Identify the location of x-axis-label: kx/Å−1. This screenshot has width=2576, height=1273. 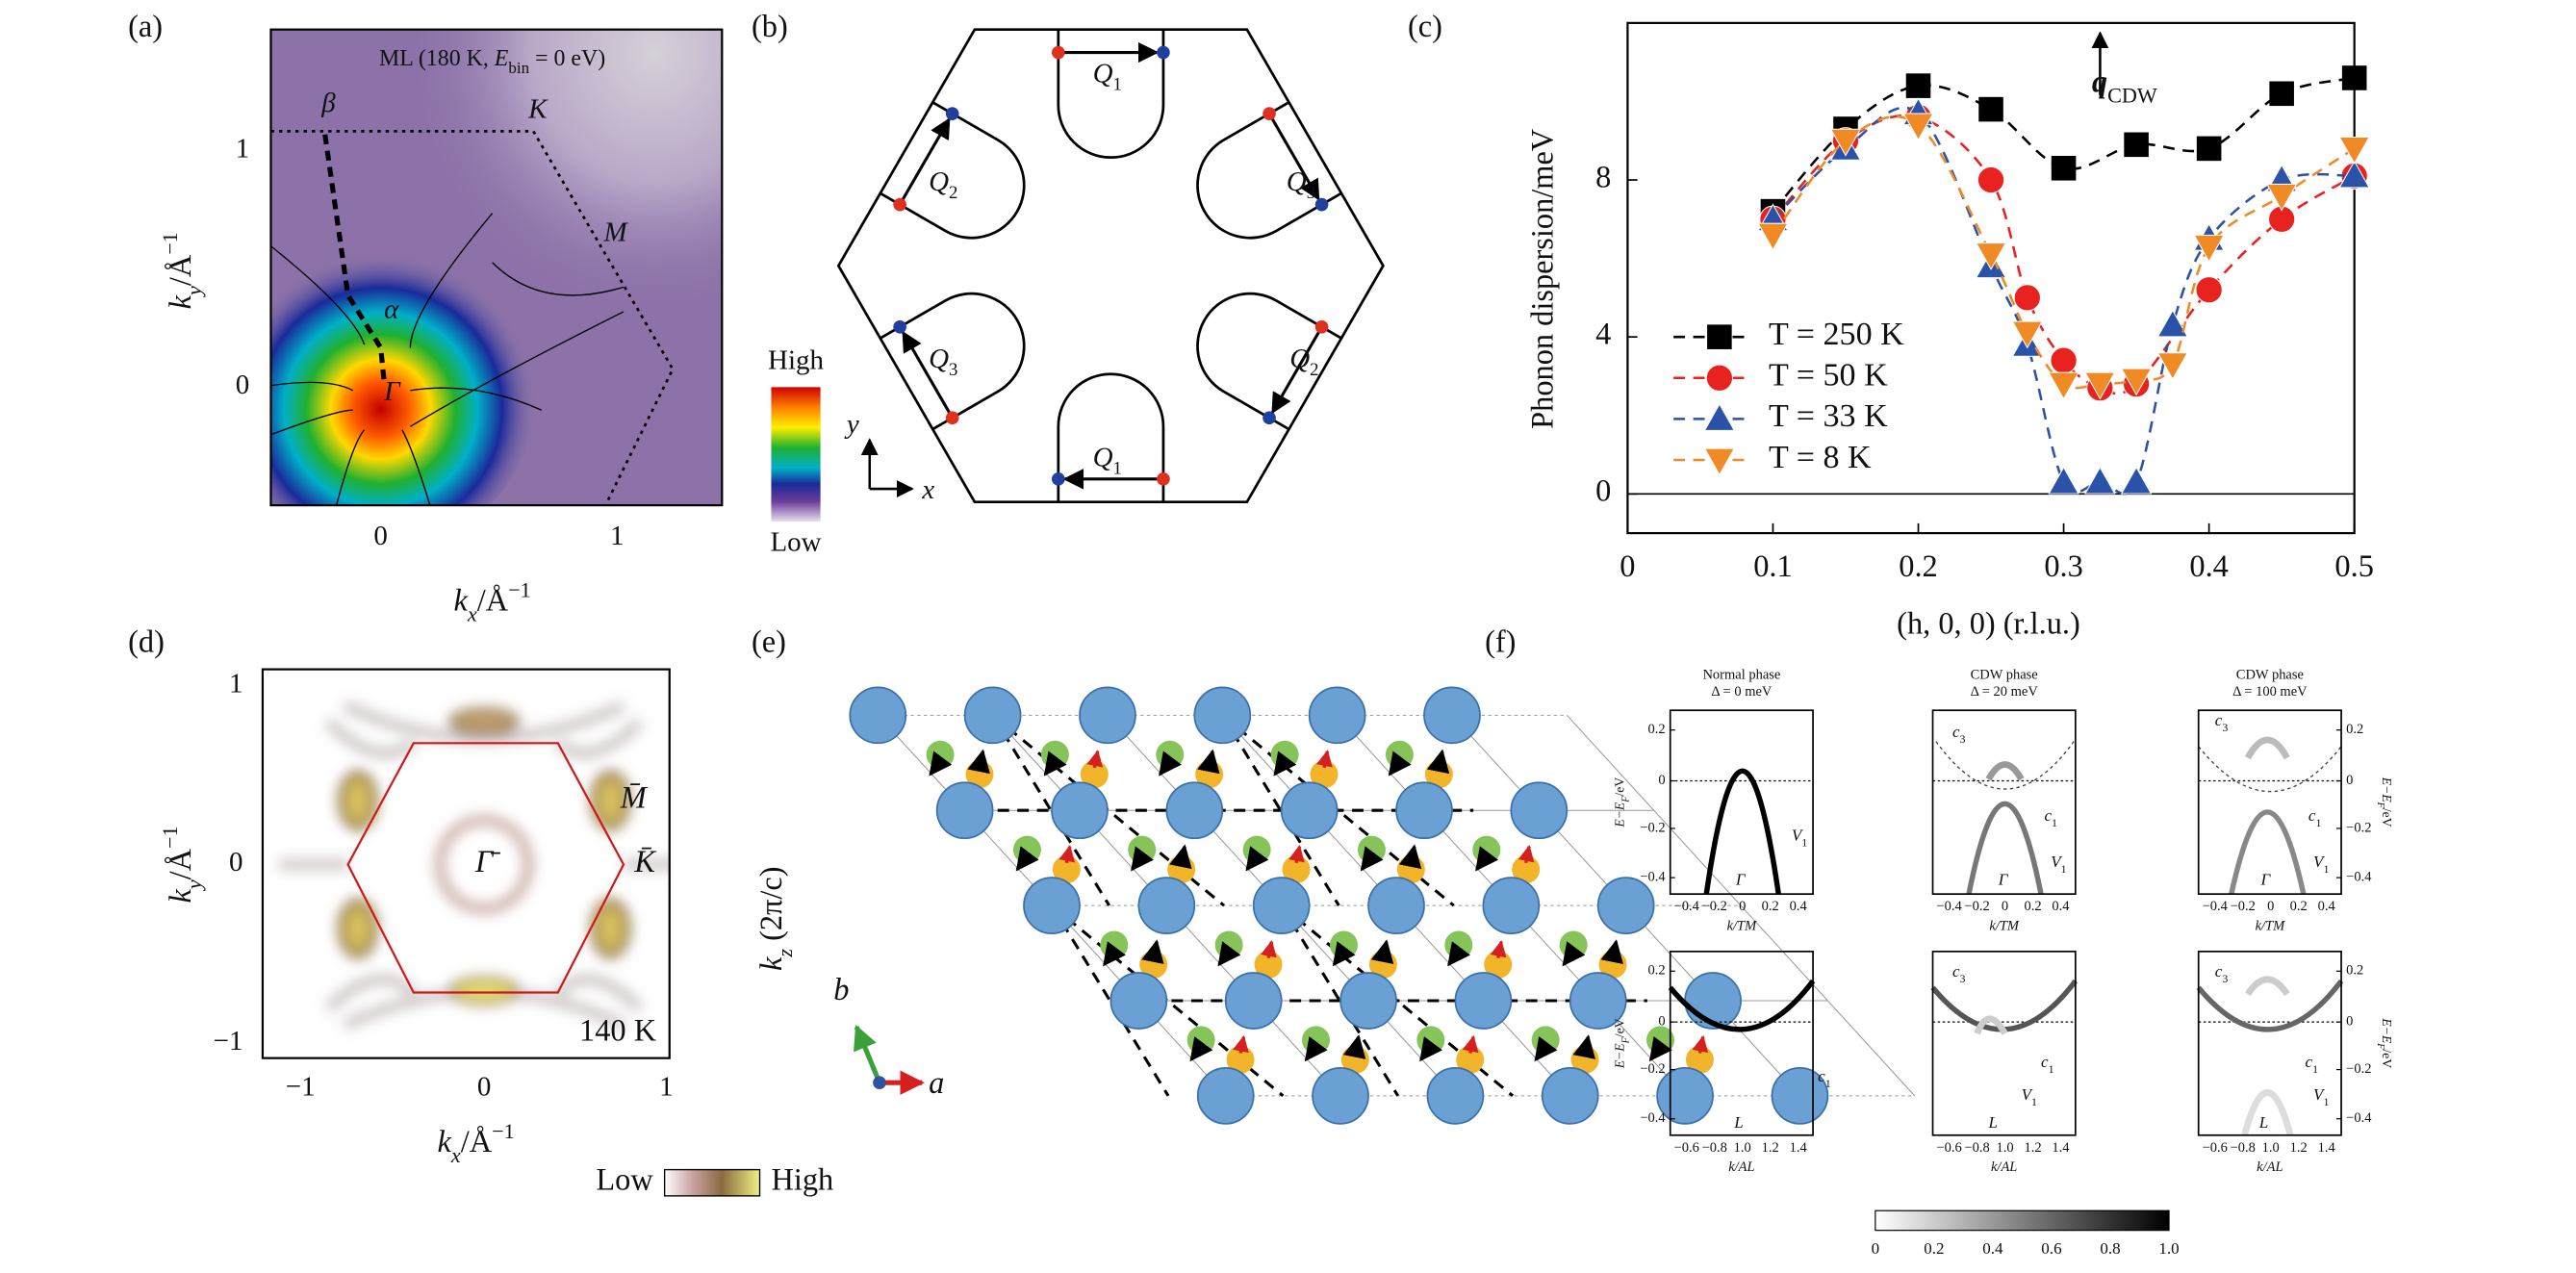
(475, 1143).